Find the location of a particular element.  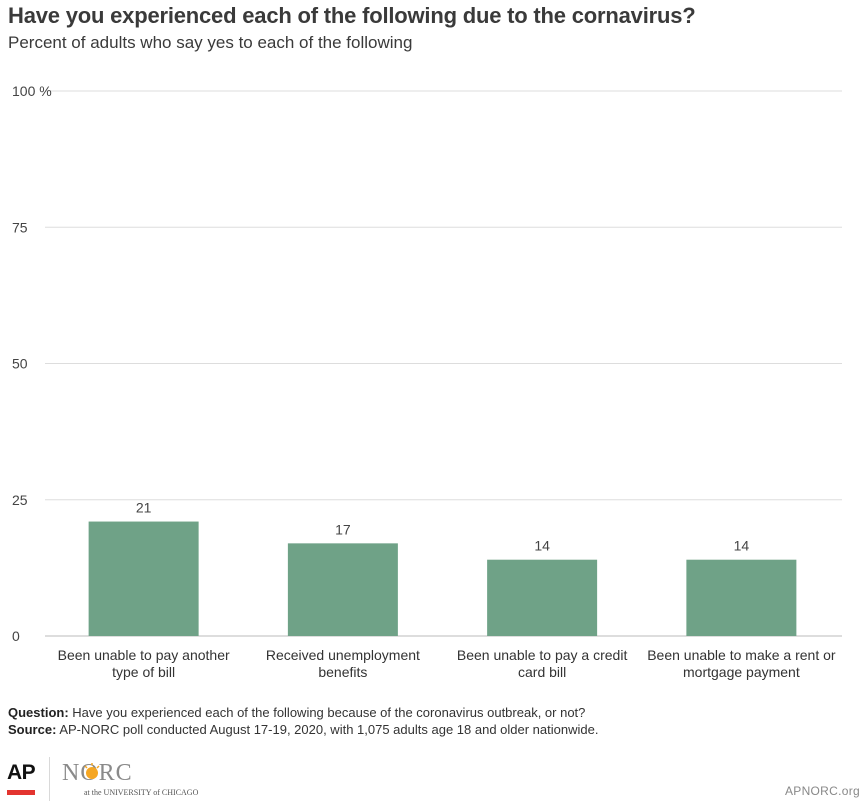

ap-logo-bar is located at coordinates (21, 792).